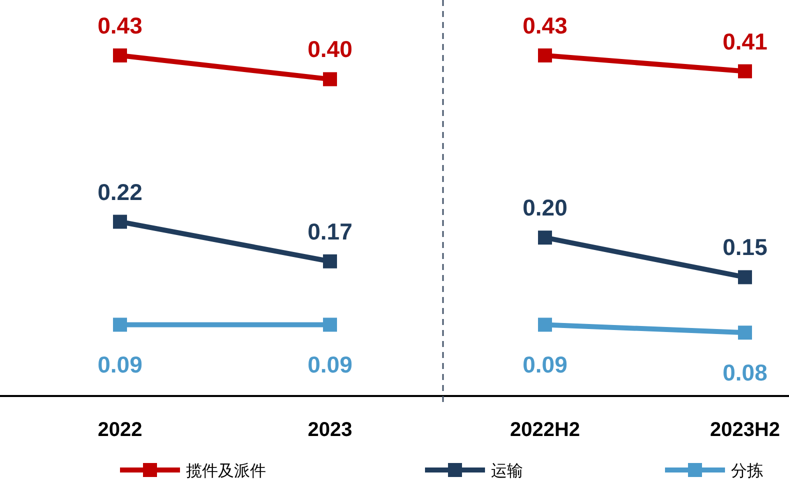  Describe the element at coordinates (330, 430) in the screenshot. I see `x-tick-label: 2023` at that location.